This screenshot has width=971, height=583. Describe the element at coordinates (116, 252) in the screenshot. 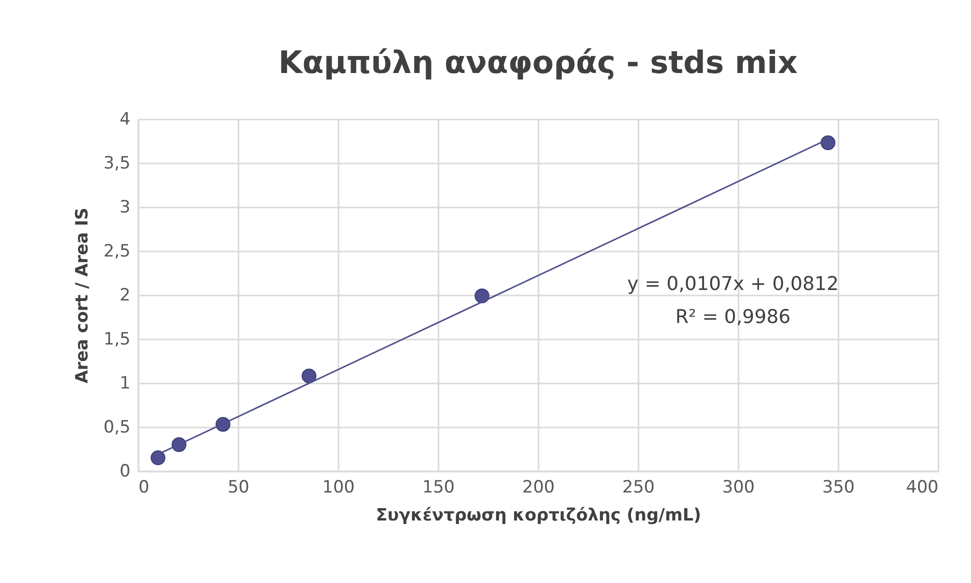

I see `y-tick-label: 2,5` at that location.